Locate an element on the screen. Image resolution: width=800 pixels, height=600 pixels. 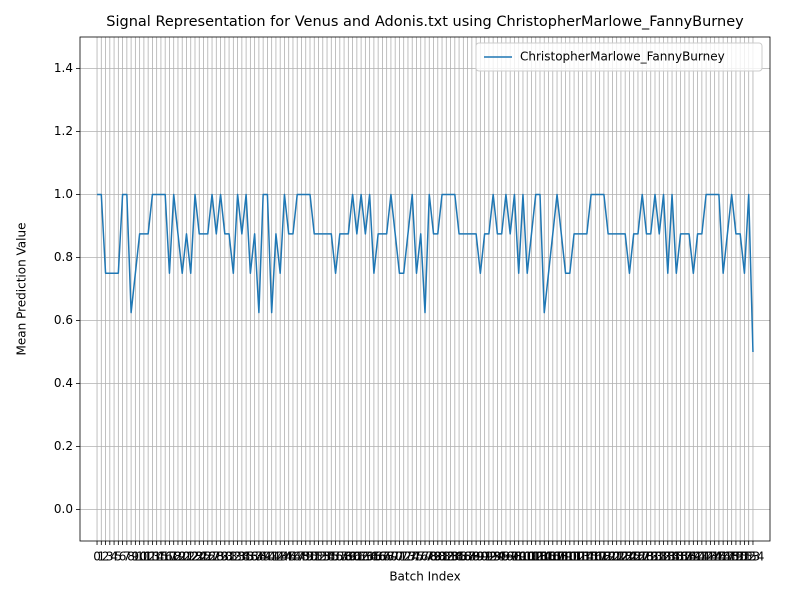
x-tick-label: 31 is located at coordinates (228, 557).